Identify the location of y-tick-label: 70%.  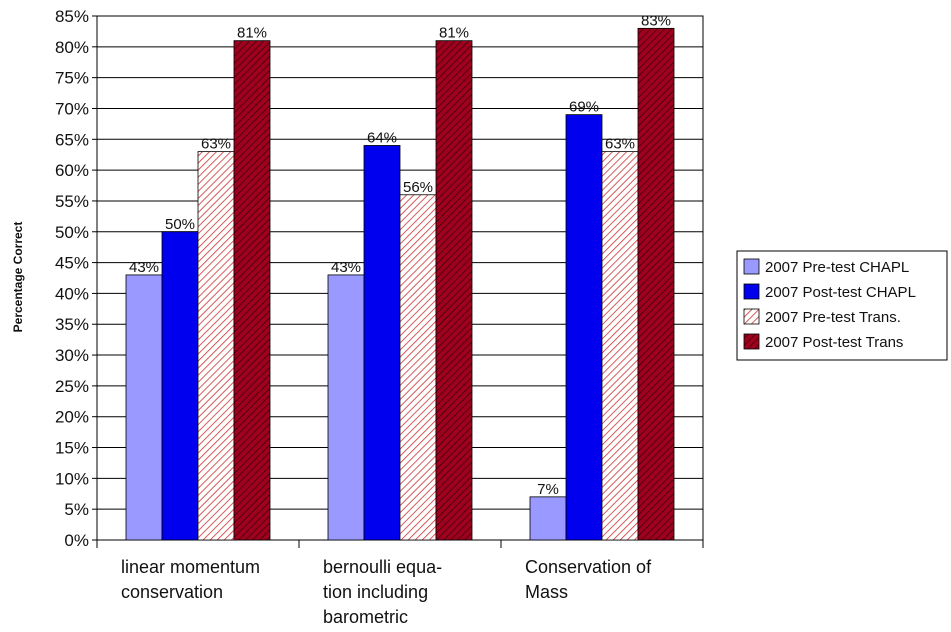
(72, 108).